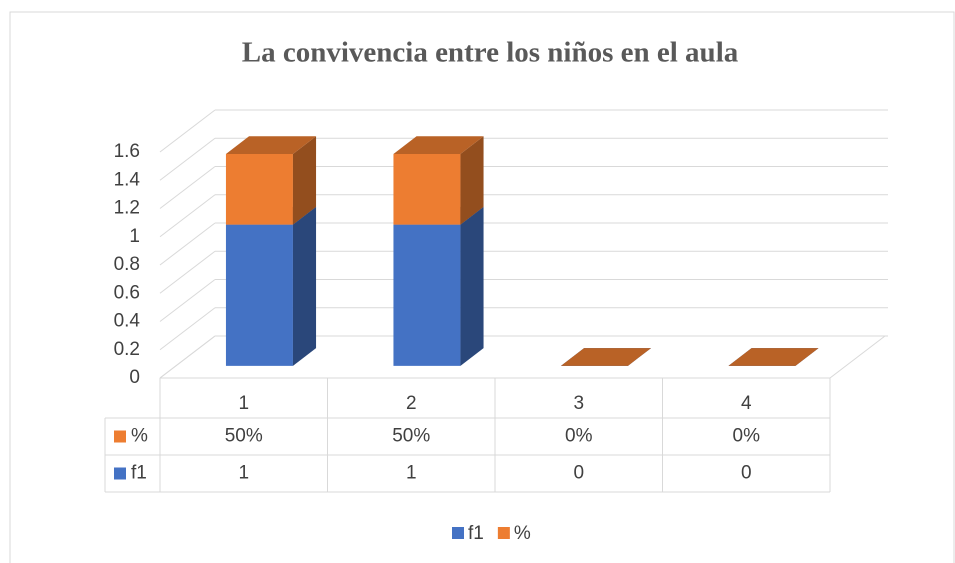 This screenshot has width=955, height=563. Describe the element at coordinates (127, 151) in the screenshot. I see `y-tick-label: 1.6` at that location.